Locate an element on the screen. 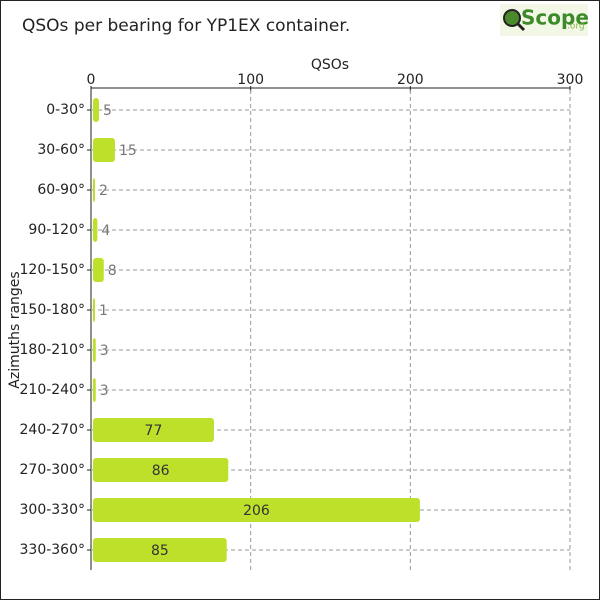 Image resolution: width=600 pixels, height=600 pixels. y-tick-label: 300-330° is located at coordinates (53, 510).